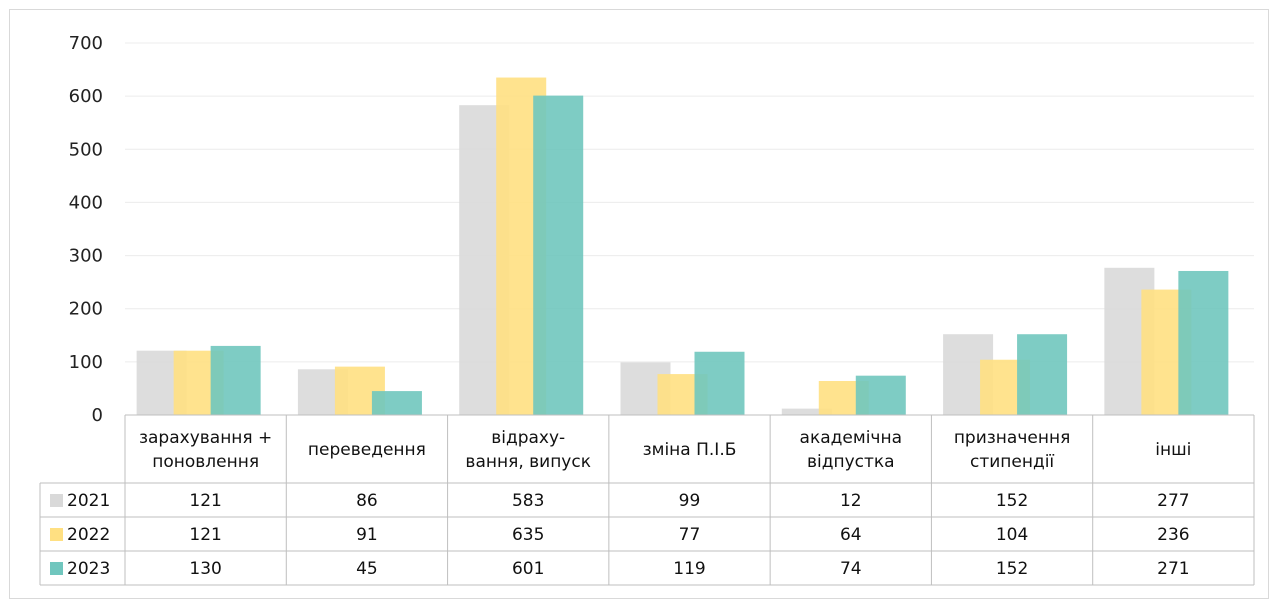  What do you see at coordinates (1173, 569) in the screenshot?
I see `data-label: 271` at bounding box center [1173, 569].